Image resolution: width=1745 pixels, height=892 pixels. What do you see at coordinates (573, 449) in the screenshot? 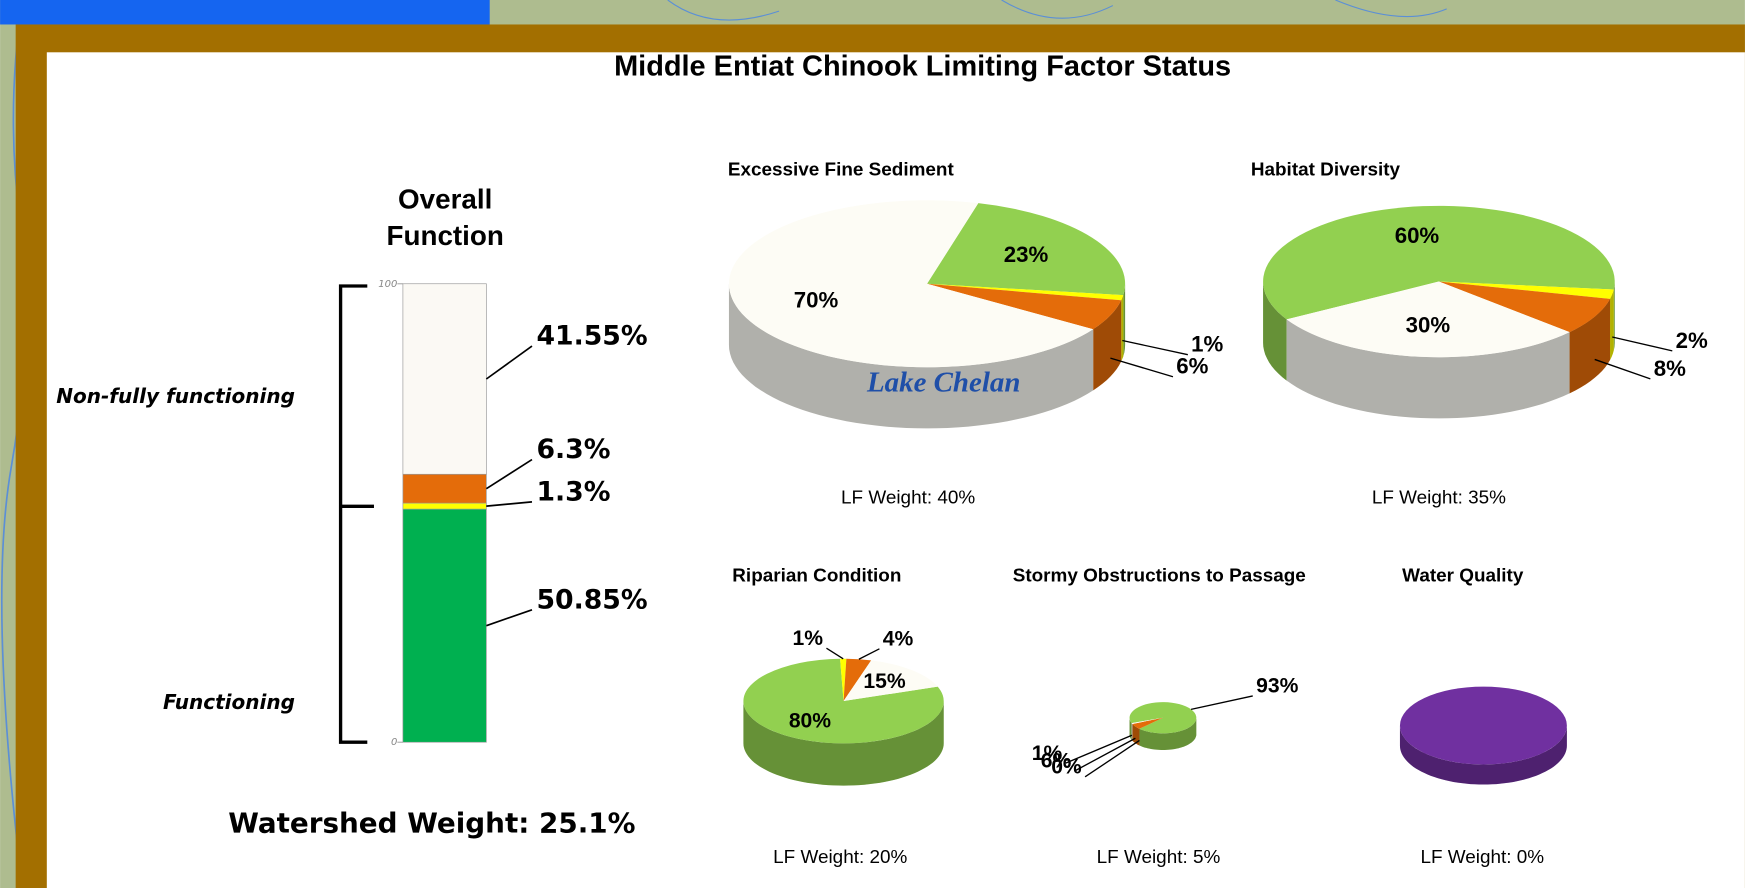
I see `value-label: 6.3%` at bounding box center [573, 449].